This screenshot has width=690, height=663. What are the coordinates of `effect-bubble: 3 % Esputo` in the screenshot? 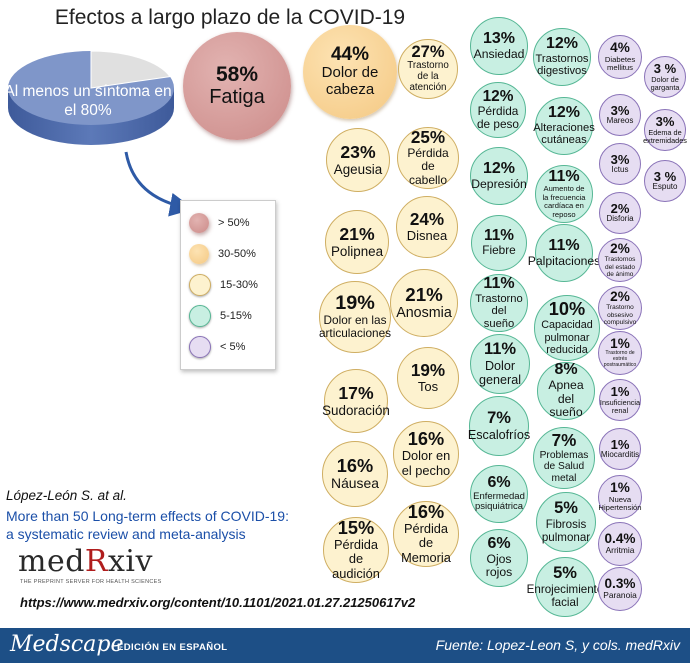 It's located at (665, 181).